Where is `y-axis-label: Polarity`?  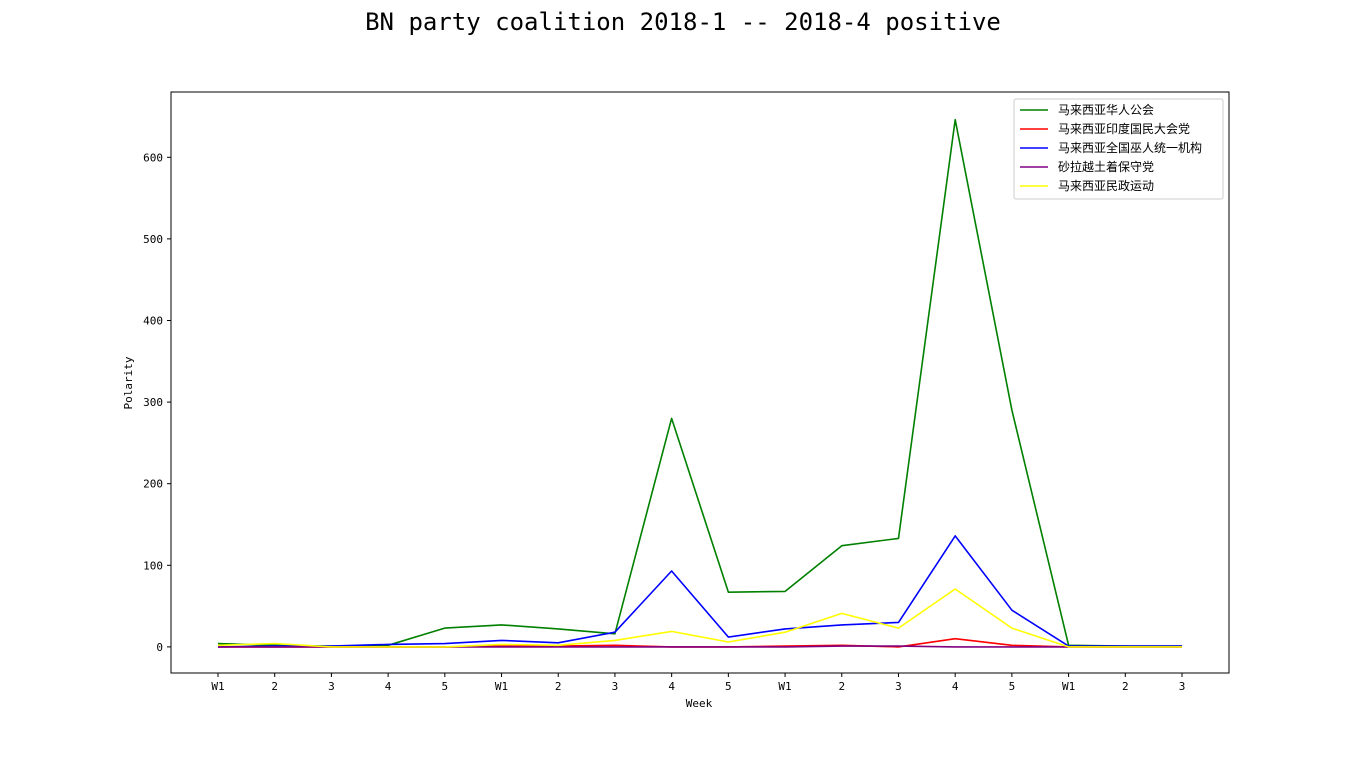
y-axis-label: Polarity is located at coordinates (128, 382).